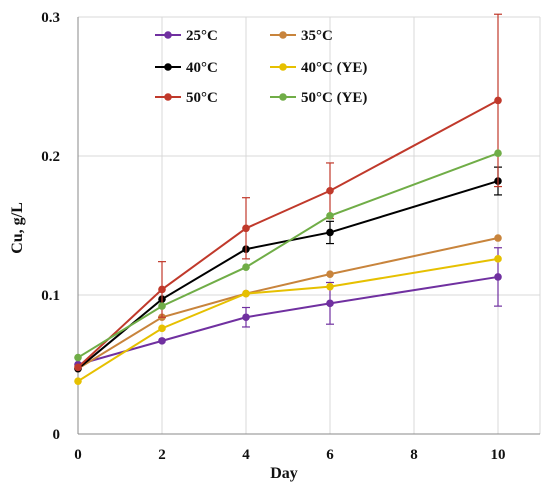 This screenshot has width=550, height=488. What do you see at coordinates (334, 98) in the screenshot?
I see `legend-label: 50°C (YE)` at bounding box center [334, 98].